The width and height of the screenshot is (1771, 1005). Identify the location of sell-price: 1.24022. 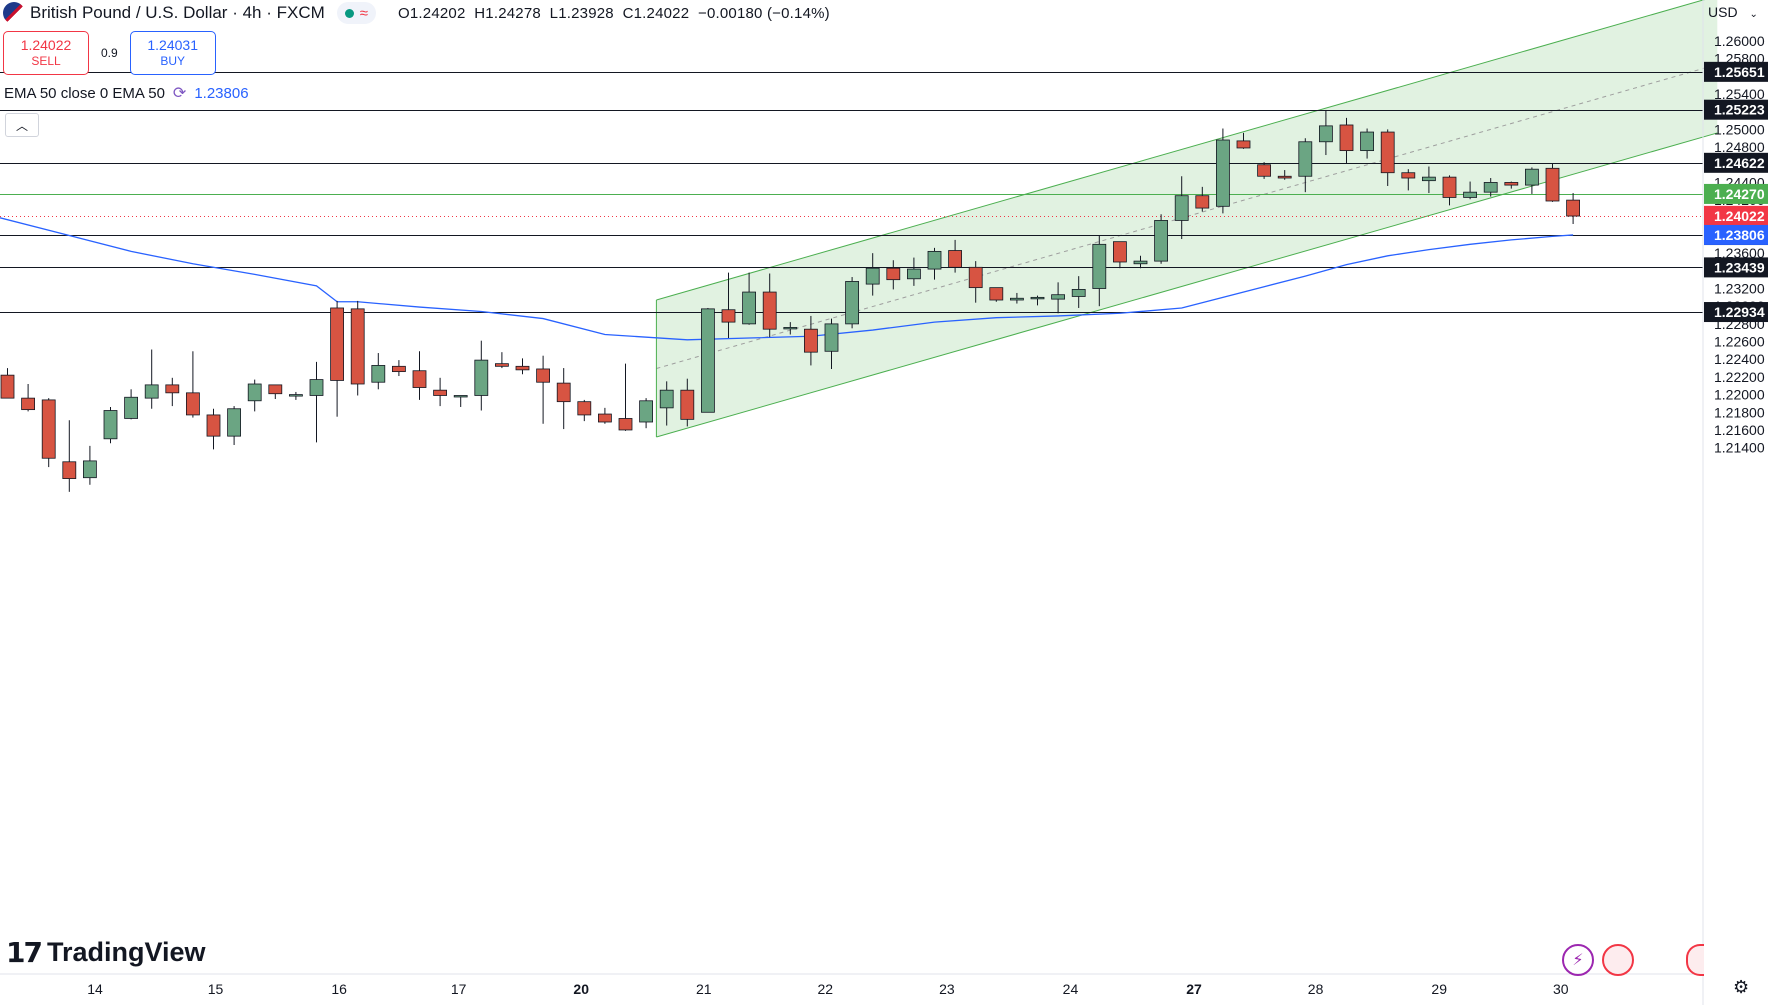
(46, 45).